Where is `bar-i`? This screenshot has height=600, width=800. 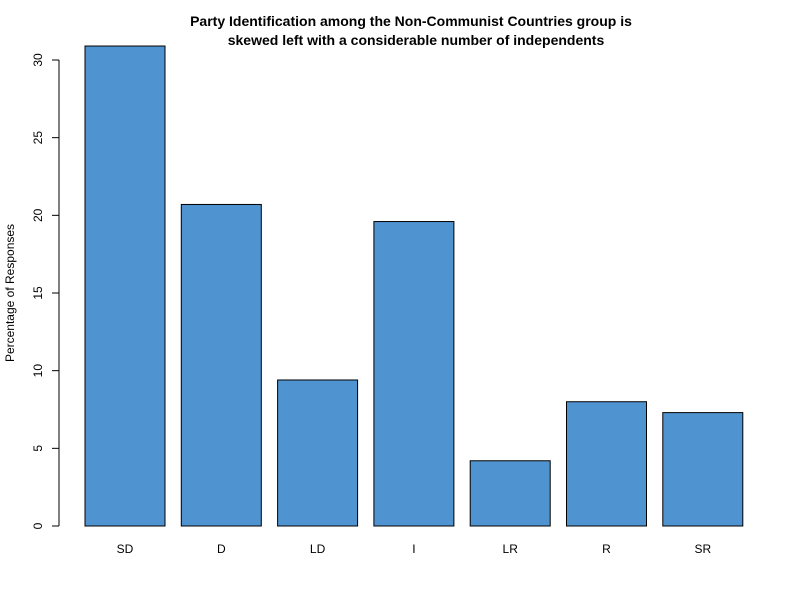
bar-i is located at coordinates (414, 374).